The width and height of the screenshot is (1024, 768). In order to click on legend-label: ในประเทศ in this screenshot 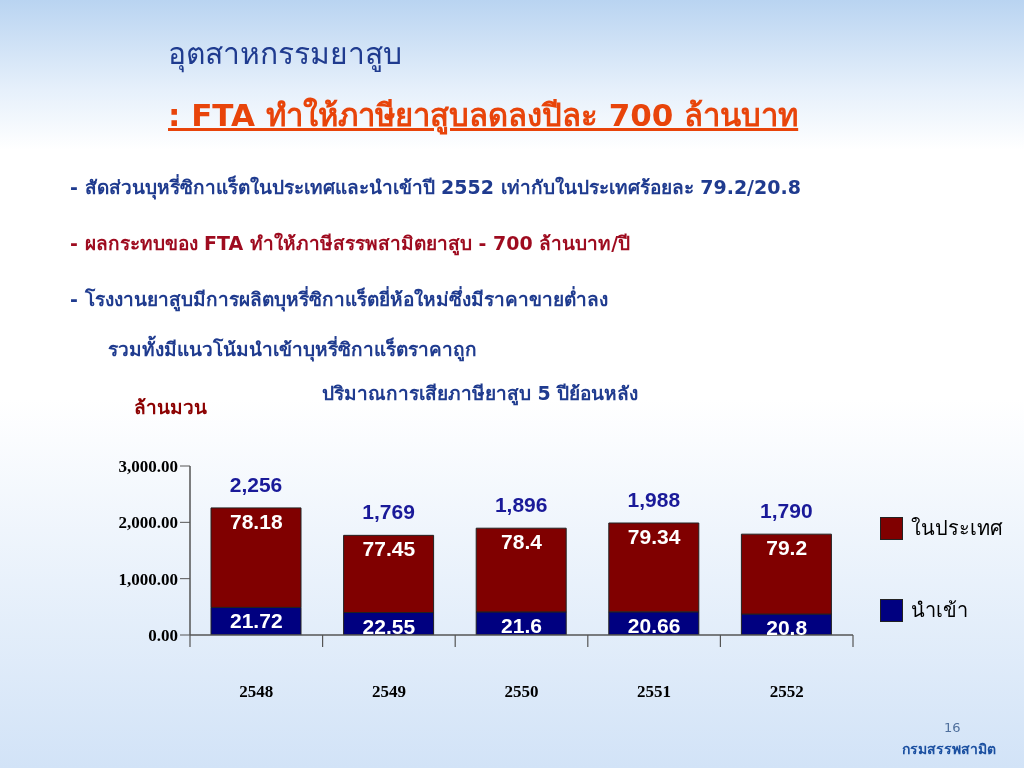, I will do `click(957, 528)`.